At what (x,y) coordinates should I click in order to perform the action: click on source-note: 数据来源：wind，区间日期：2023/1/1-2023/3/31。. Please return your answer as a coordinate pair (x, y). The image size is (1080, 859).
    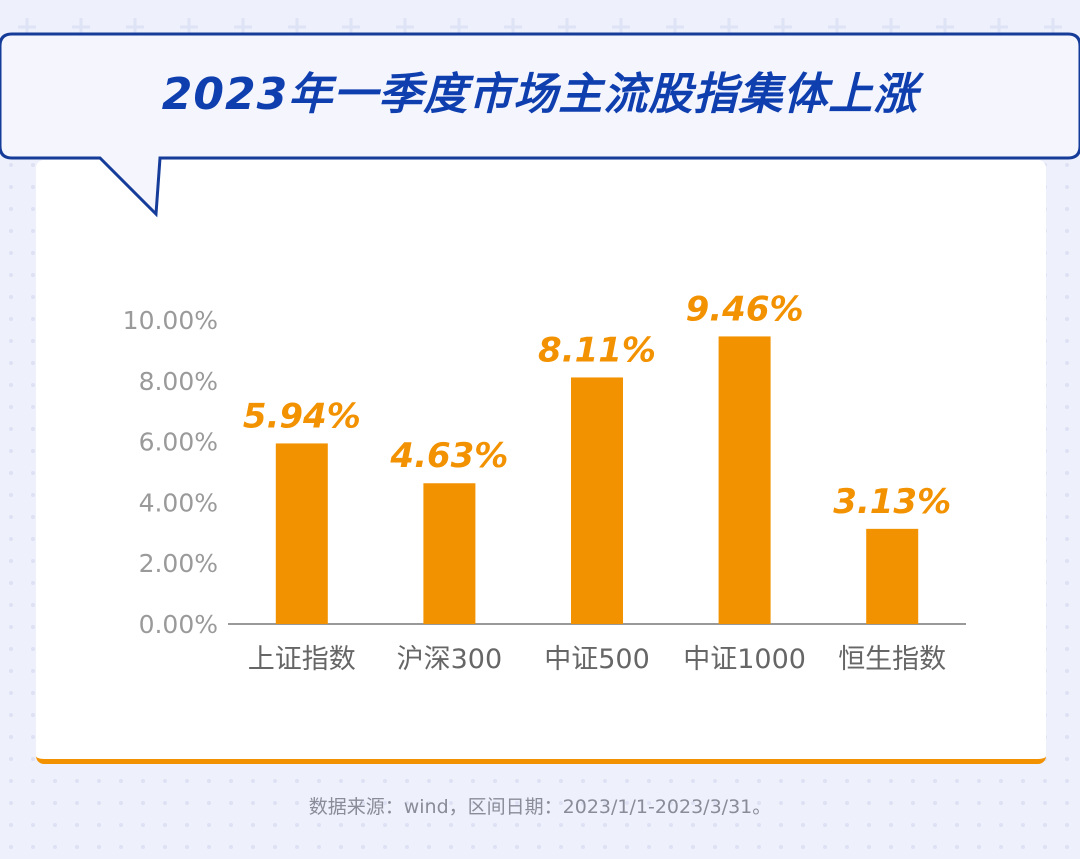
    Looking at the image, I should click on (540, 807).